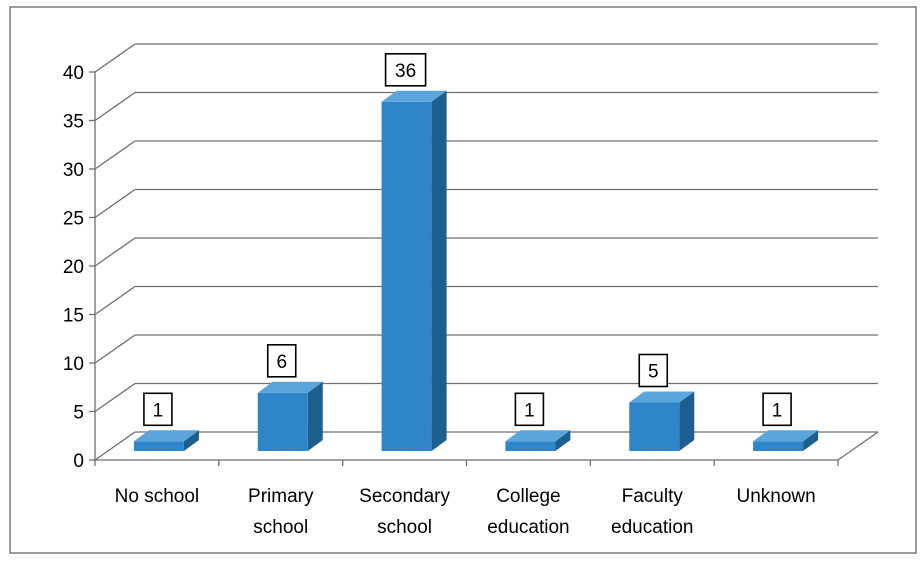 This screenshot has width=921, height=562. Describe the element at coordinates (73, 219) in the screenshot. I see `y-tick-label: 25` at that location.